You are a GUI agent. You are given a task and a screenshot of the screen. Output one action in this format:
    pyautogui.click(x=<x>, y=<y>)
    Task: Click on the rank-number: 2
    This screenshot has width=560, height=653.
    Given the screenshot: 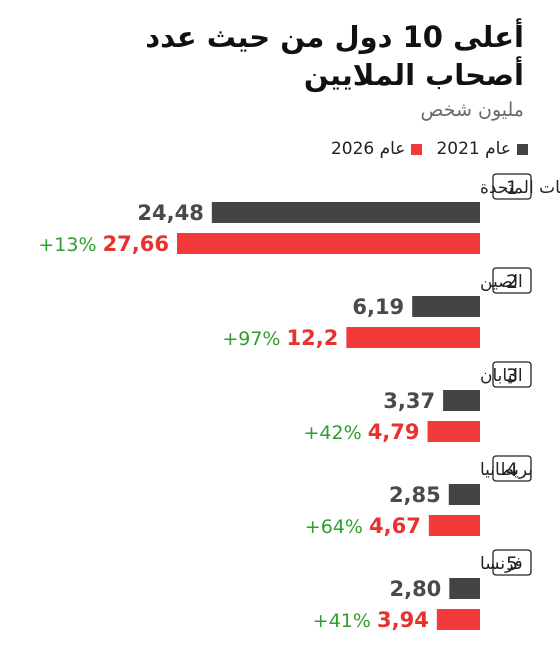 What is the action you would take?
    pyautogui.click(x=512, y=282)
    